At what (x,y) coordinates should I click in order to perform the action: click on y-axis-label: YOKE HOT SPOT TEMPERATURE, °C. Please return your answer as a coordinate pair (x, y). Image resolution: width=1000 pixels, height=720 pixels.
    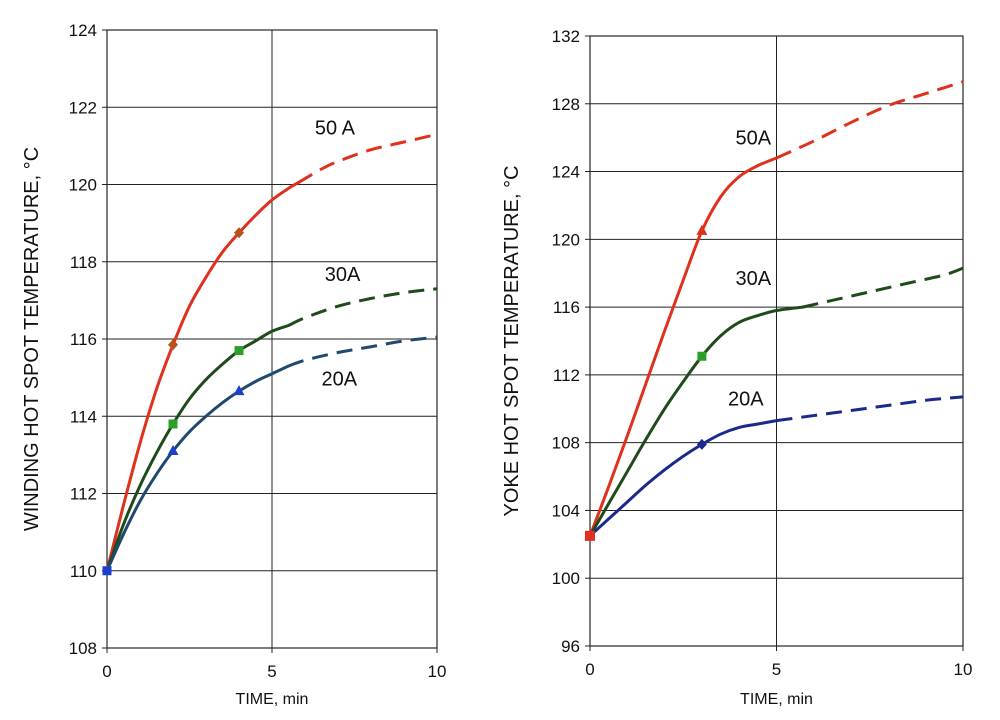
    Looking at the image, I should click on (512, 340).